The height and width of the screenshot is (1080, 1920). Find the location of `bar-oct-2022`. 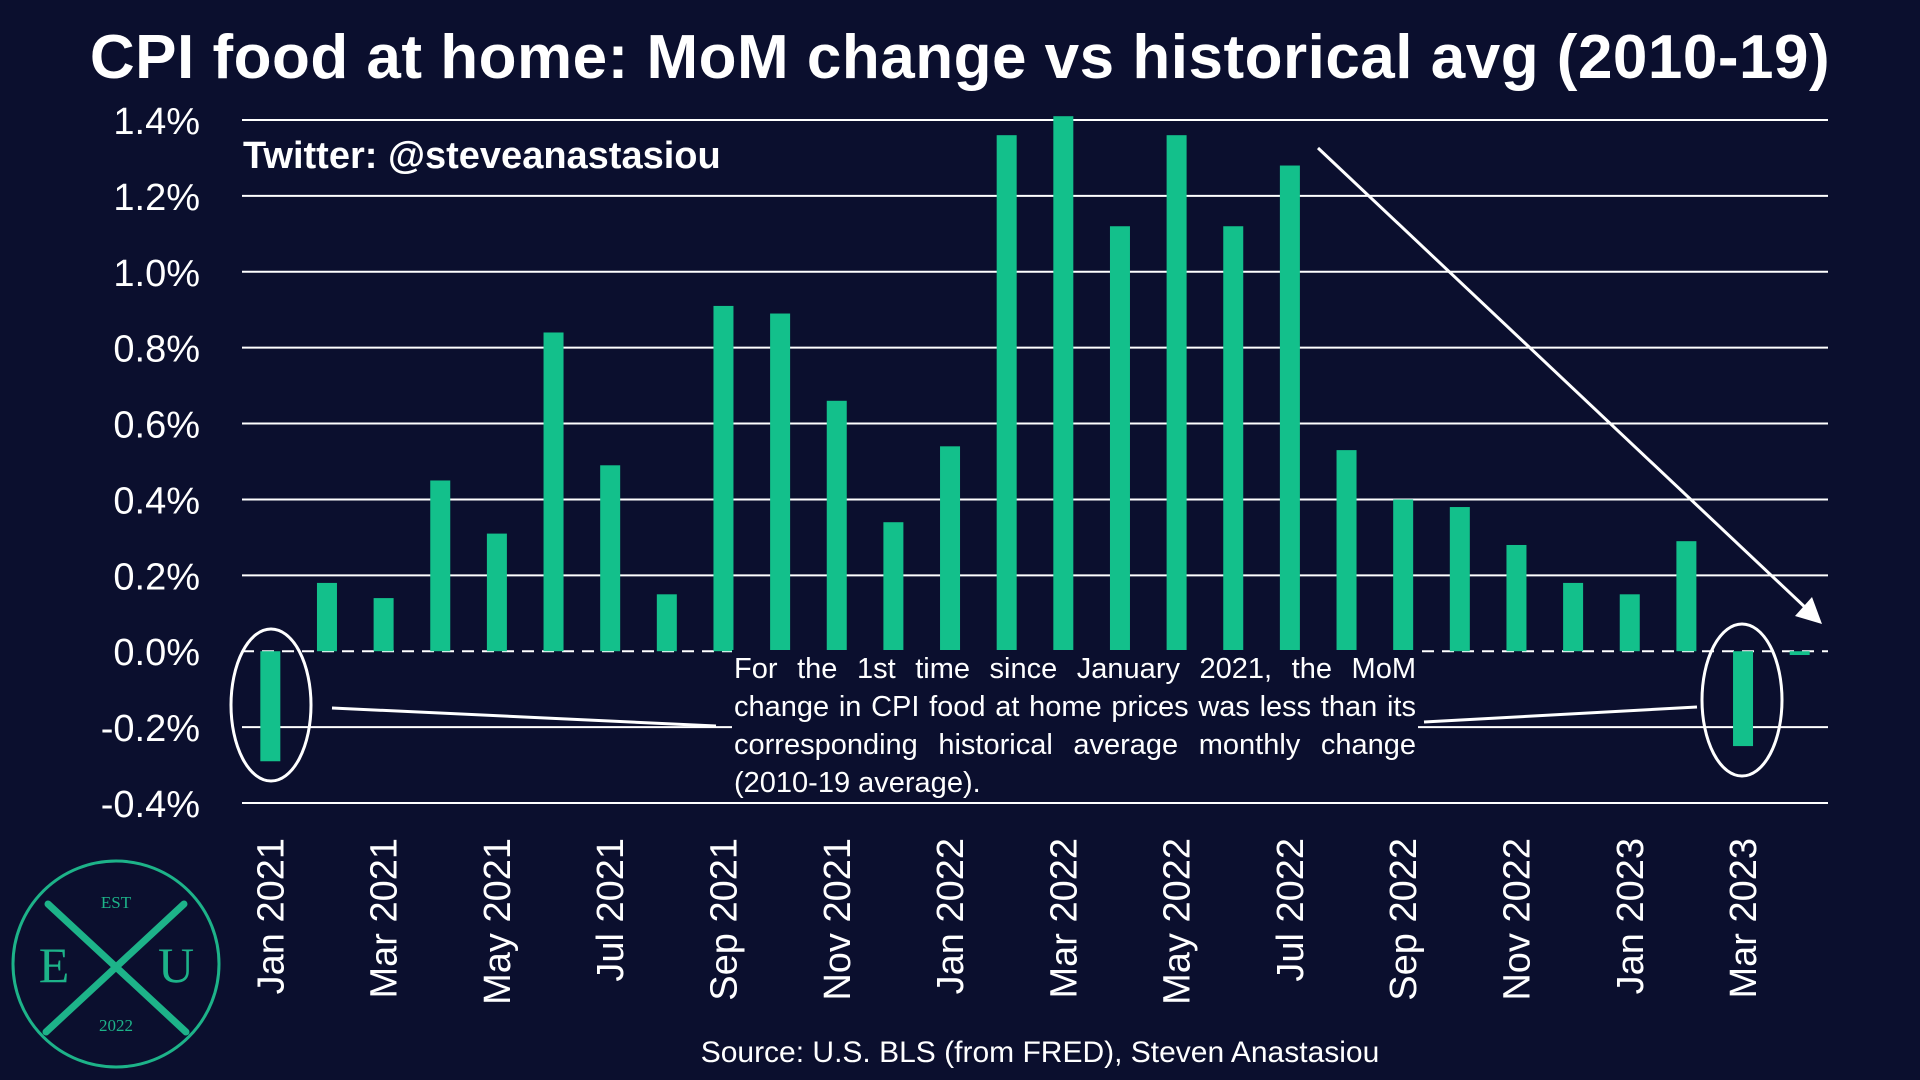

bar-oct-2022 is located at coordinates (1459, 579).